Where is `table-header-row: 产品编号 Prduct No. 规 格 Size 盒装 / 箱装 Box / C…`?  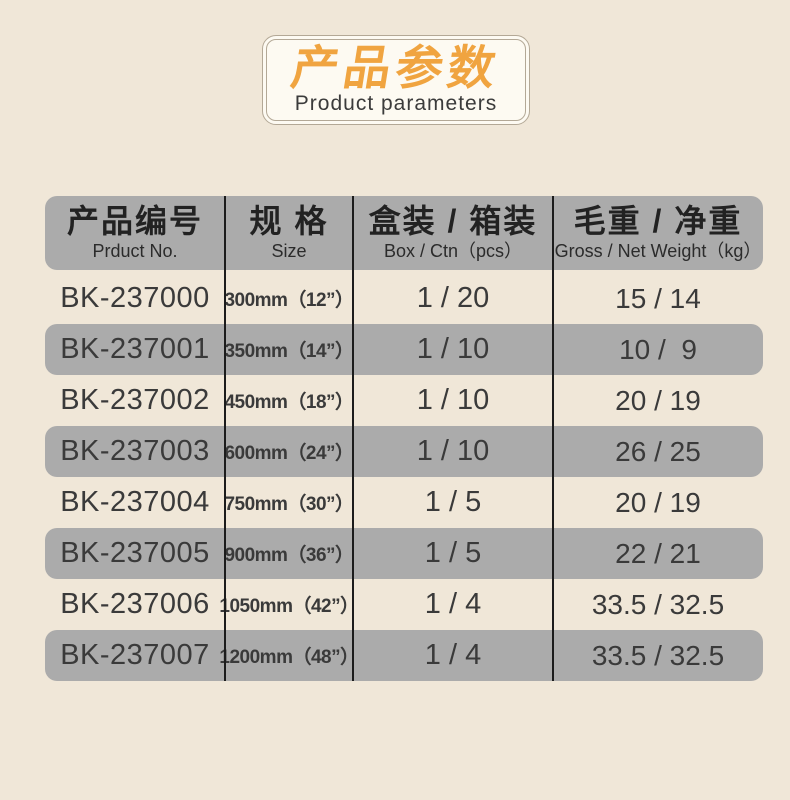
table-header-row: 产品编号 Prduct No. 规 格 Size 盒装 / 箱装 Box / C… is located at coordinates (404, 233).